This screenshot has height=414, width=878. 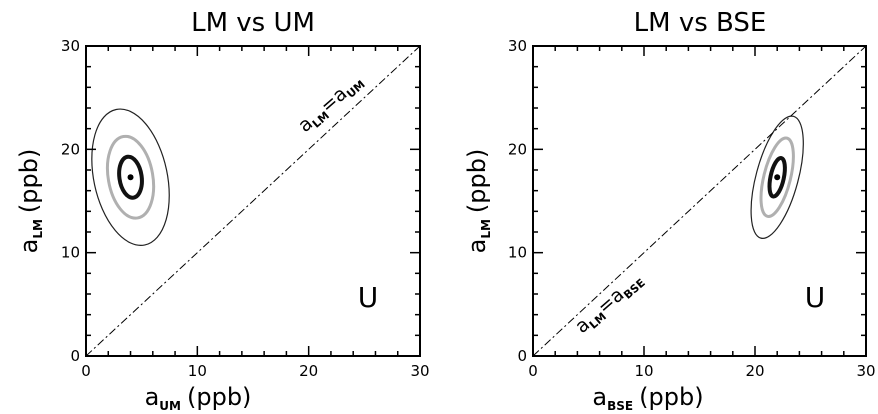 What do you see at coordinates (620, 406) in the screenshot?
I see `x-label-sub: BSE` at bounding box center [620, 406].